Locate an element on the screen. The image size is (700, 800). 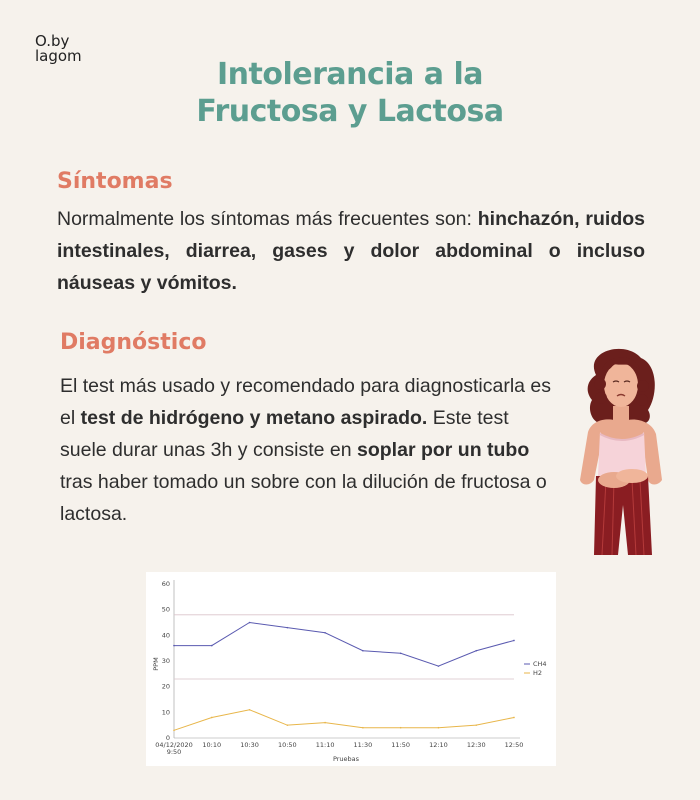
x-tick-label: 04/12/2020 is located at coordinates (173, 745).